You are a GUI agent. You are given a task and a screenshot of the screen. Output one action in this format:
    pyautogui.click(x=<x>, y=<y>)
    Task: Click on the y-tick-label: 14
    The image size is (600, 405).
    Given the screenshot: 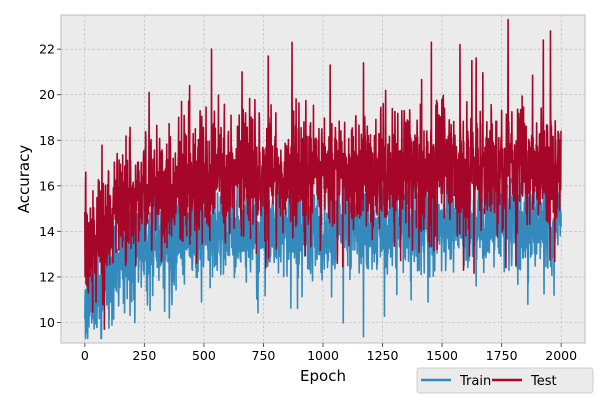 What is the action you would take?
    pyautogui.click(x=47, y=231)
    